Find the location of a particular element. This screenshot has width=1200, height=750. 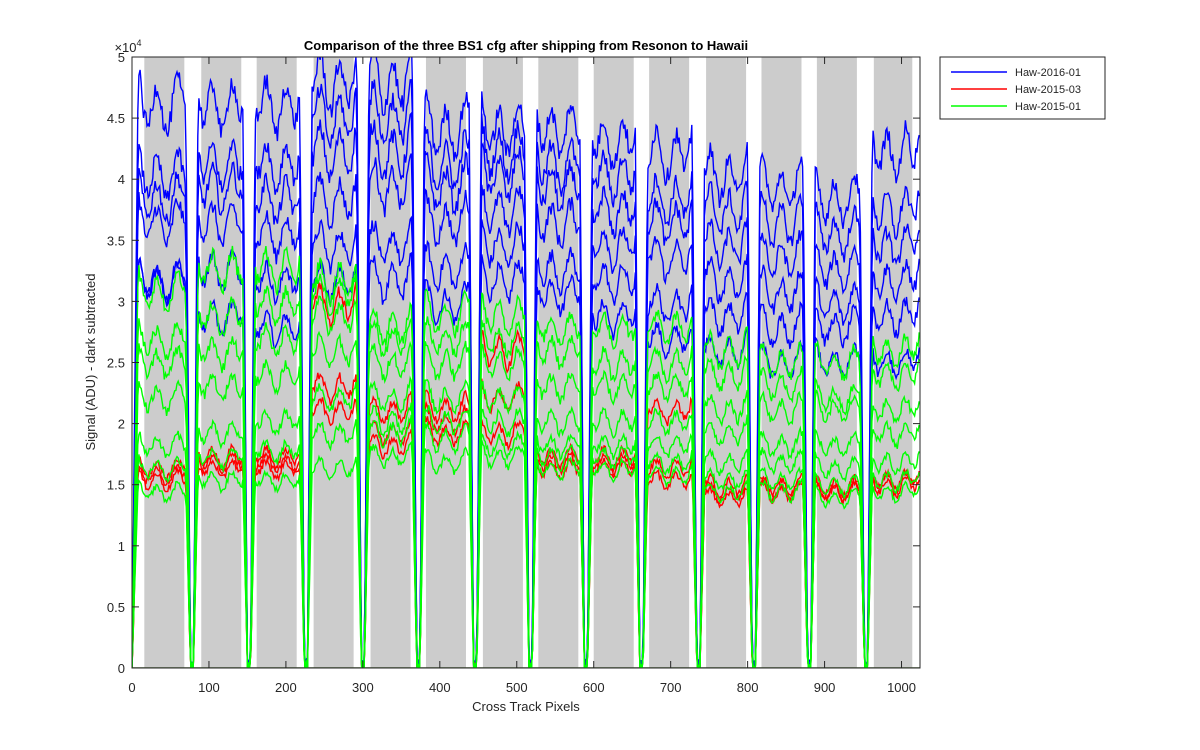

x-tick-label: 900 is located at coordinates (825, 687).